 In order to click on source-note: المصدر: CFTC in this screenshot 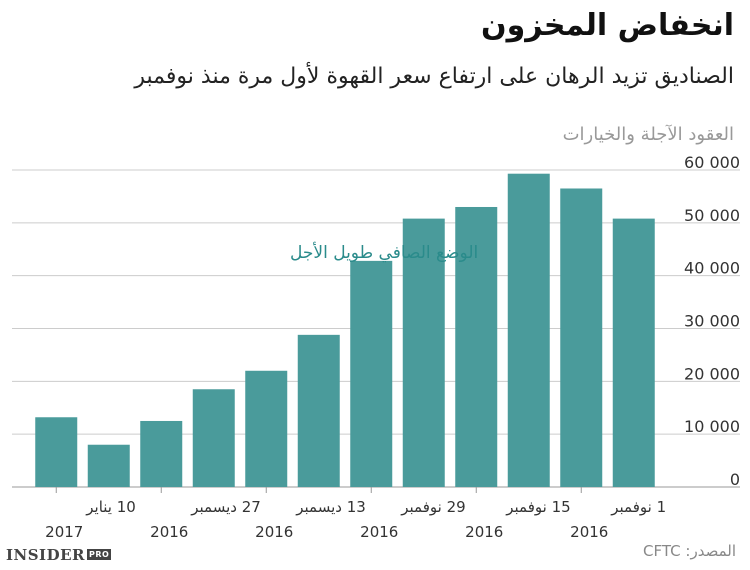, I will do `click(689, 551)`.